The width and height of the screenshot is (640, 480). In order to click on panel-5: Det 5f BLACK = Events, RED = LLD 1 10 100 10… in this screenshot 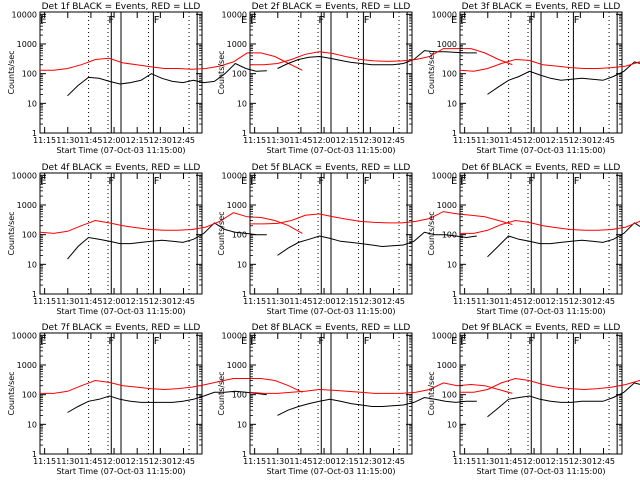, I will do `click(365, 239)`.